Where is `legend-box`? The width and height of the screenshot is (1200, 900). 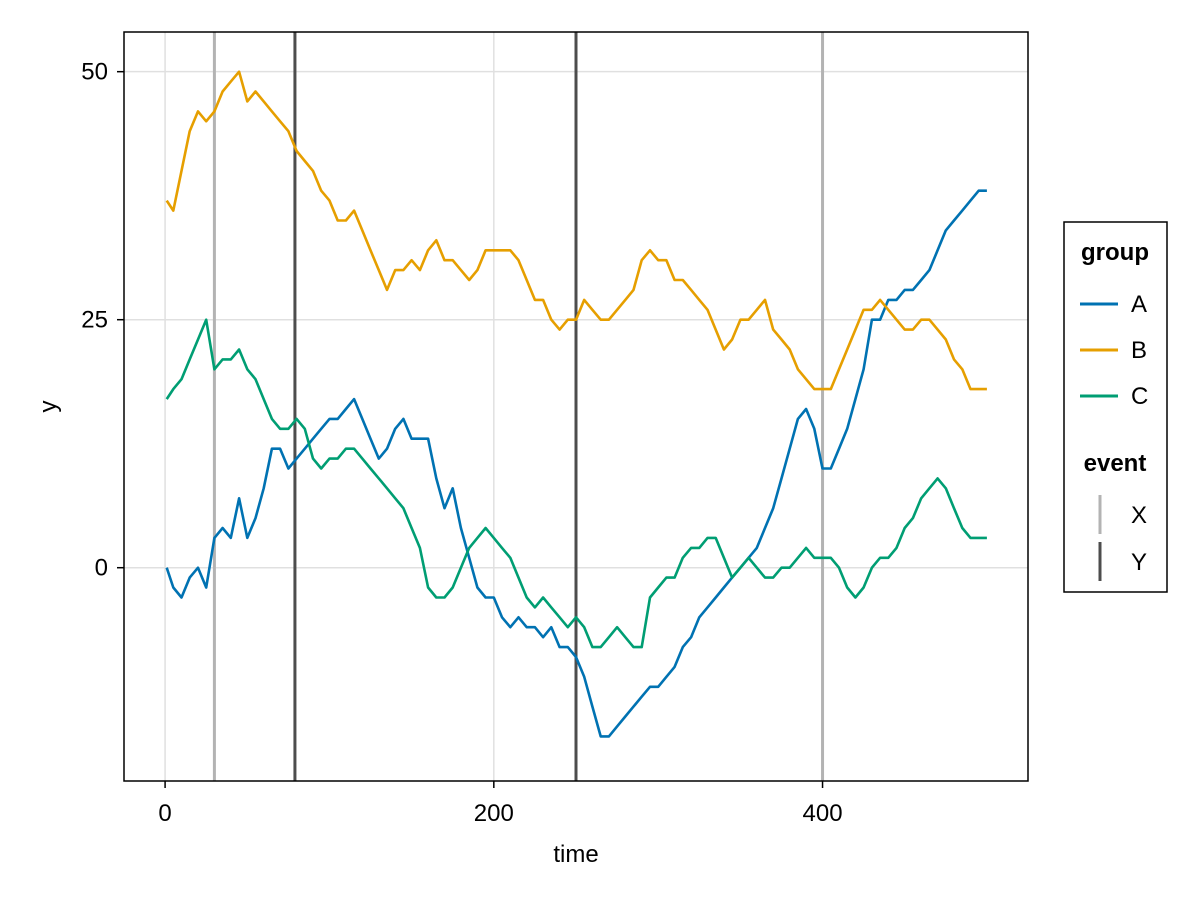 legend-box is located at coordinates (1115, 407).